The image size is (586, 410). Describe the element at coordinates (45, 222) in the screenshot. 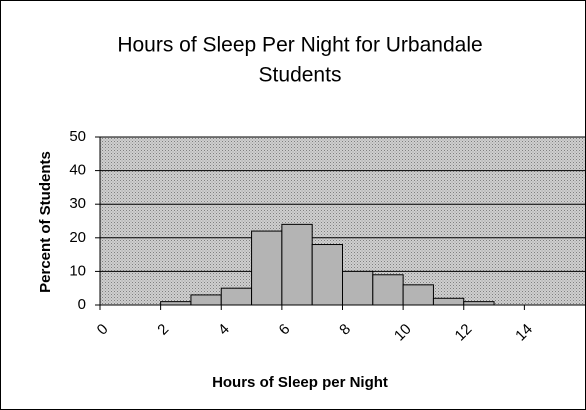

I see `y-axis-title: Percent of Students` at that location.